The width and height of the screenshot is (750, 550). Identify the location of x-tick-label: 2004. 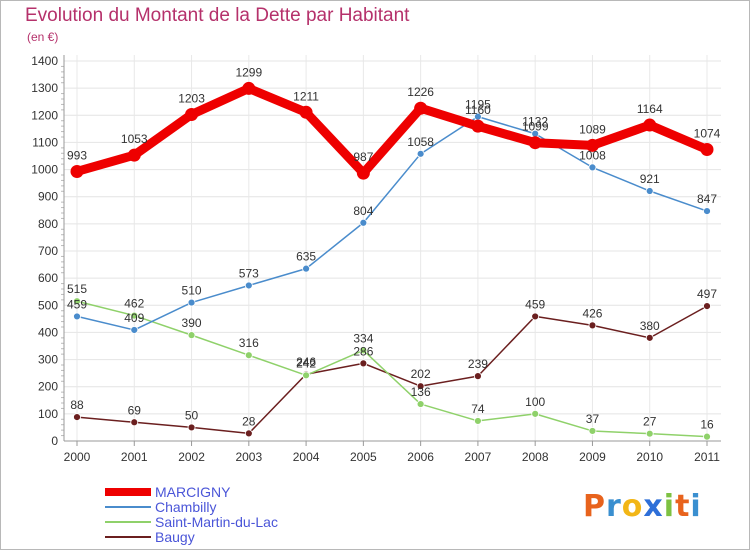
(306, 457).